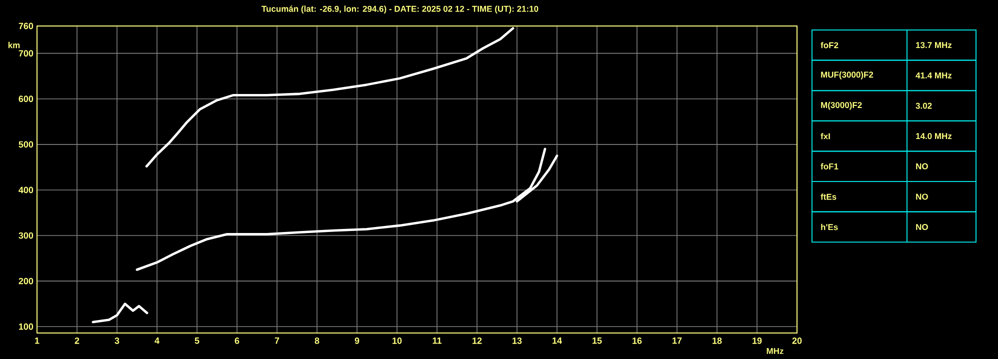 The width and height of the screenshot is (998, 359). Describe the element at coordinates (934, 136) in the screenshot. I see `text: 14.0 MHz` at that location.